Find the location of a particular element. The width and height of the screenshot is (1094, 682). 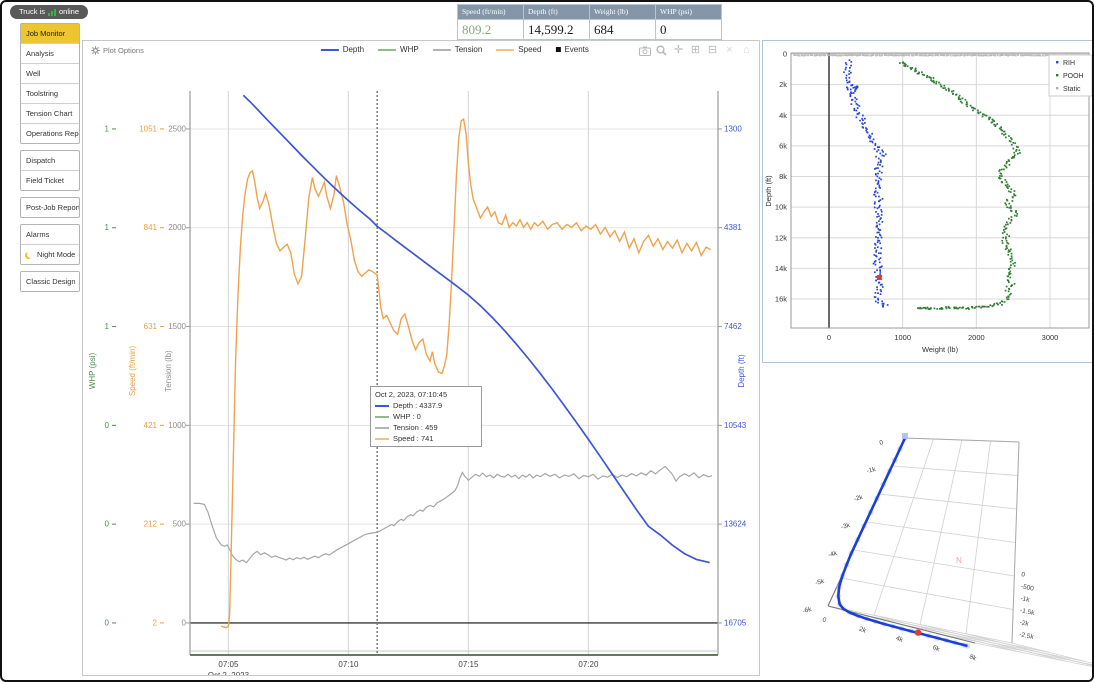

sidebar-item-analysis: Analysis is located at coordinates (50, 53).